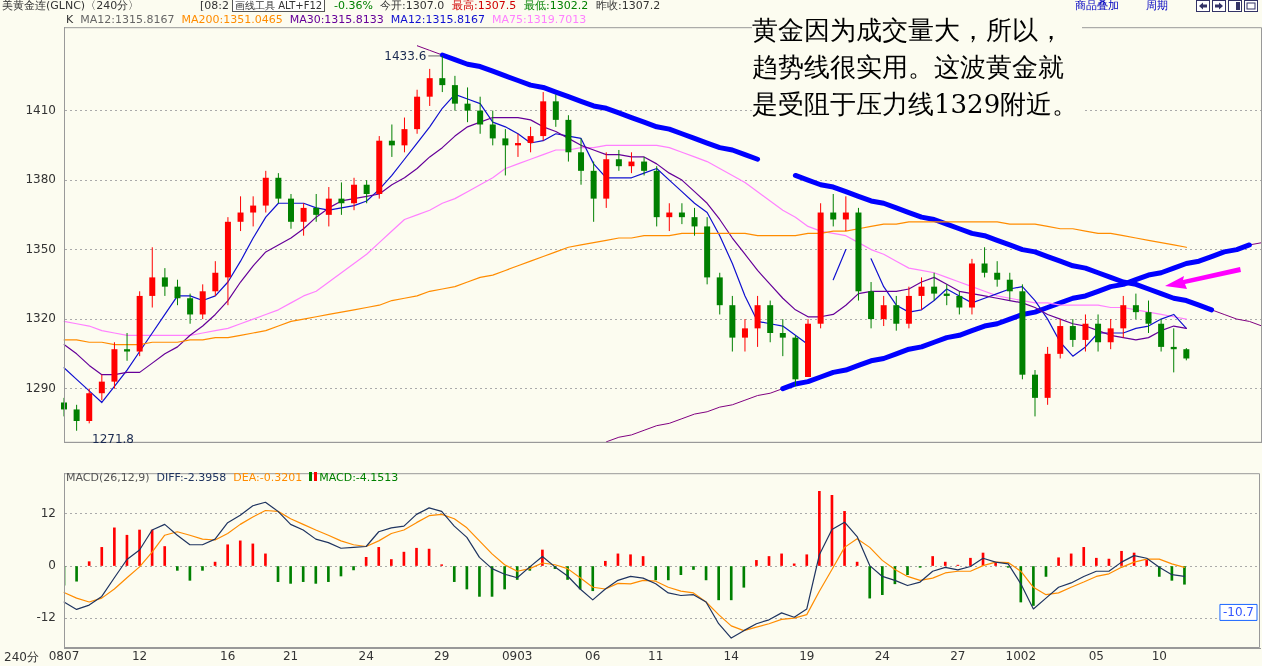 The image size is (1262, 666). I want to click on annotation: 1271.8, so click(113, 439).